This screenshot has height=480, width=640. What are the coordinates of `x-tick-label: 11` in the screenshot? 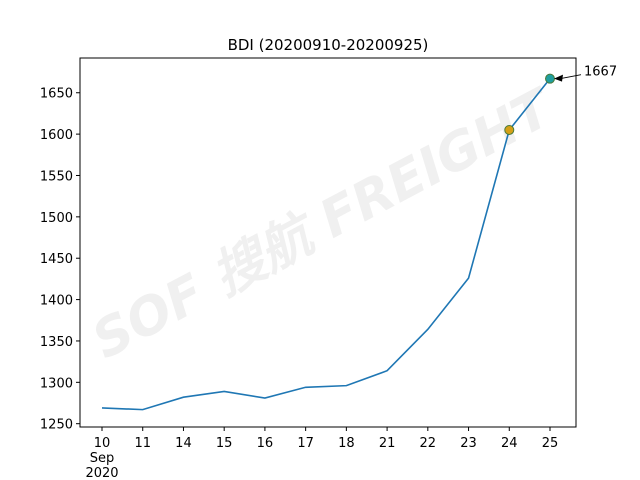 It's located at (142, 443).